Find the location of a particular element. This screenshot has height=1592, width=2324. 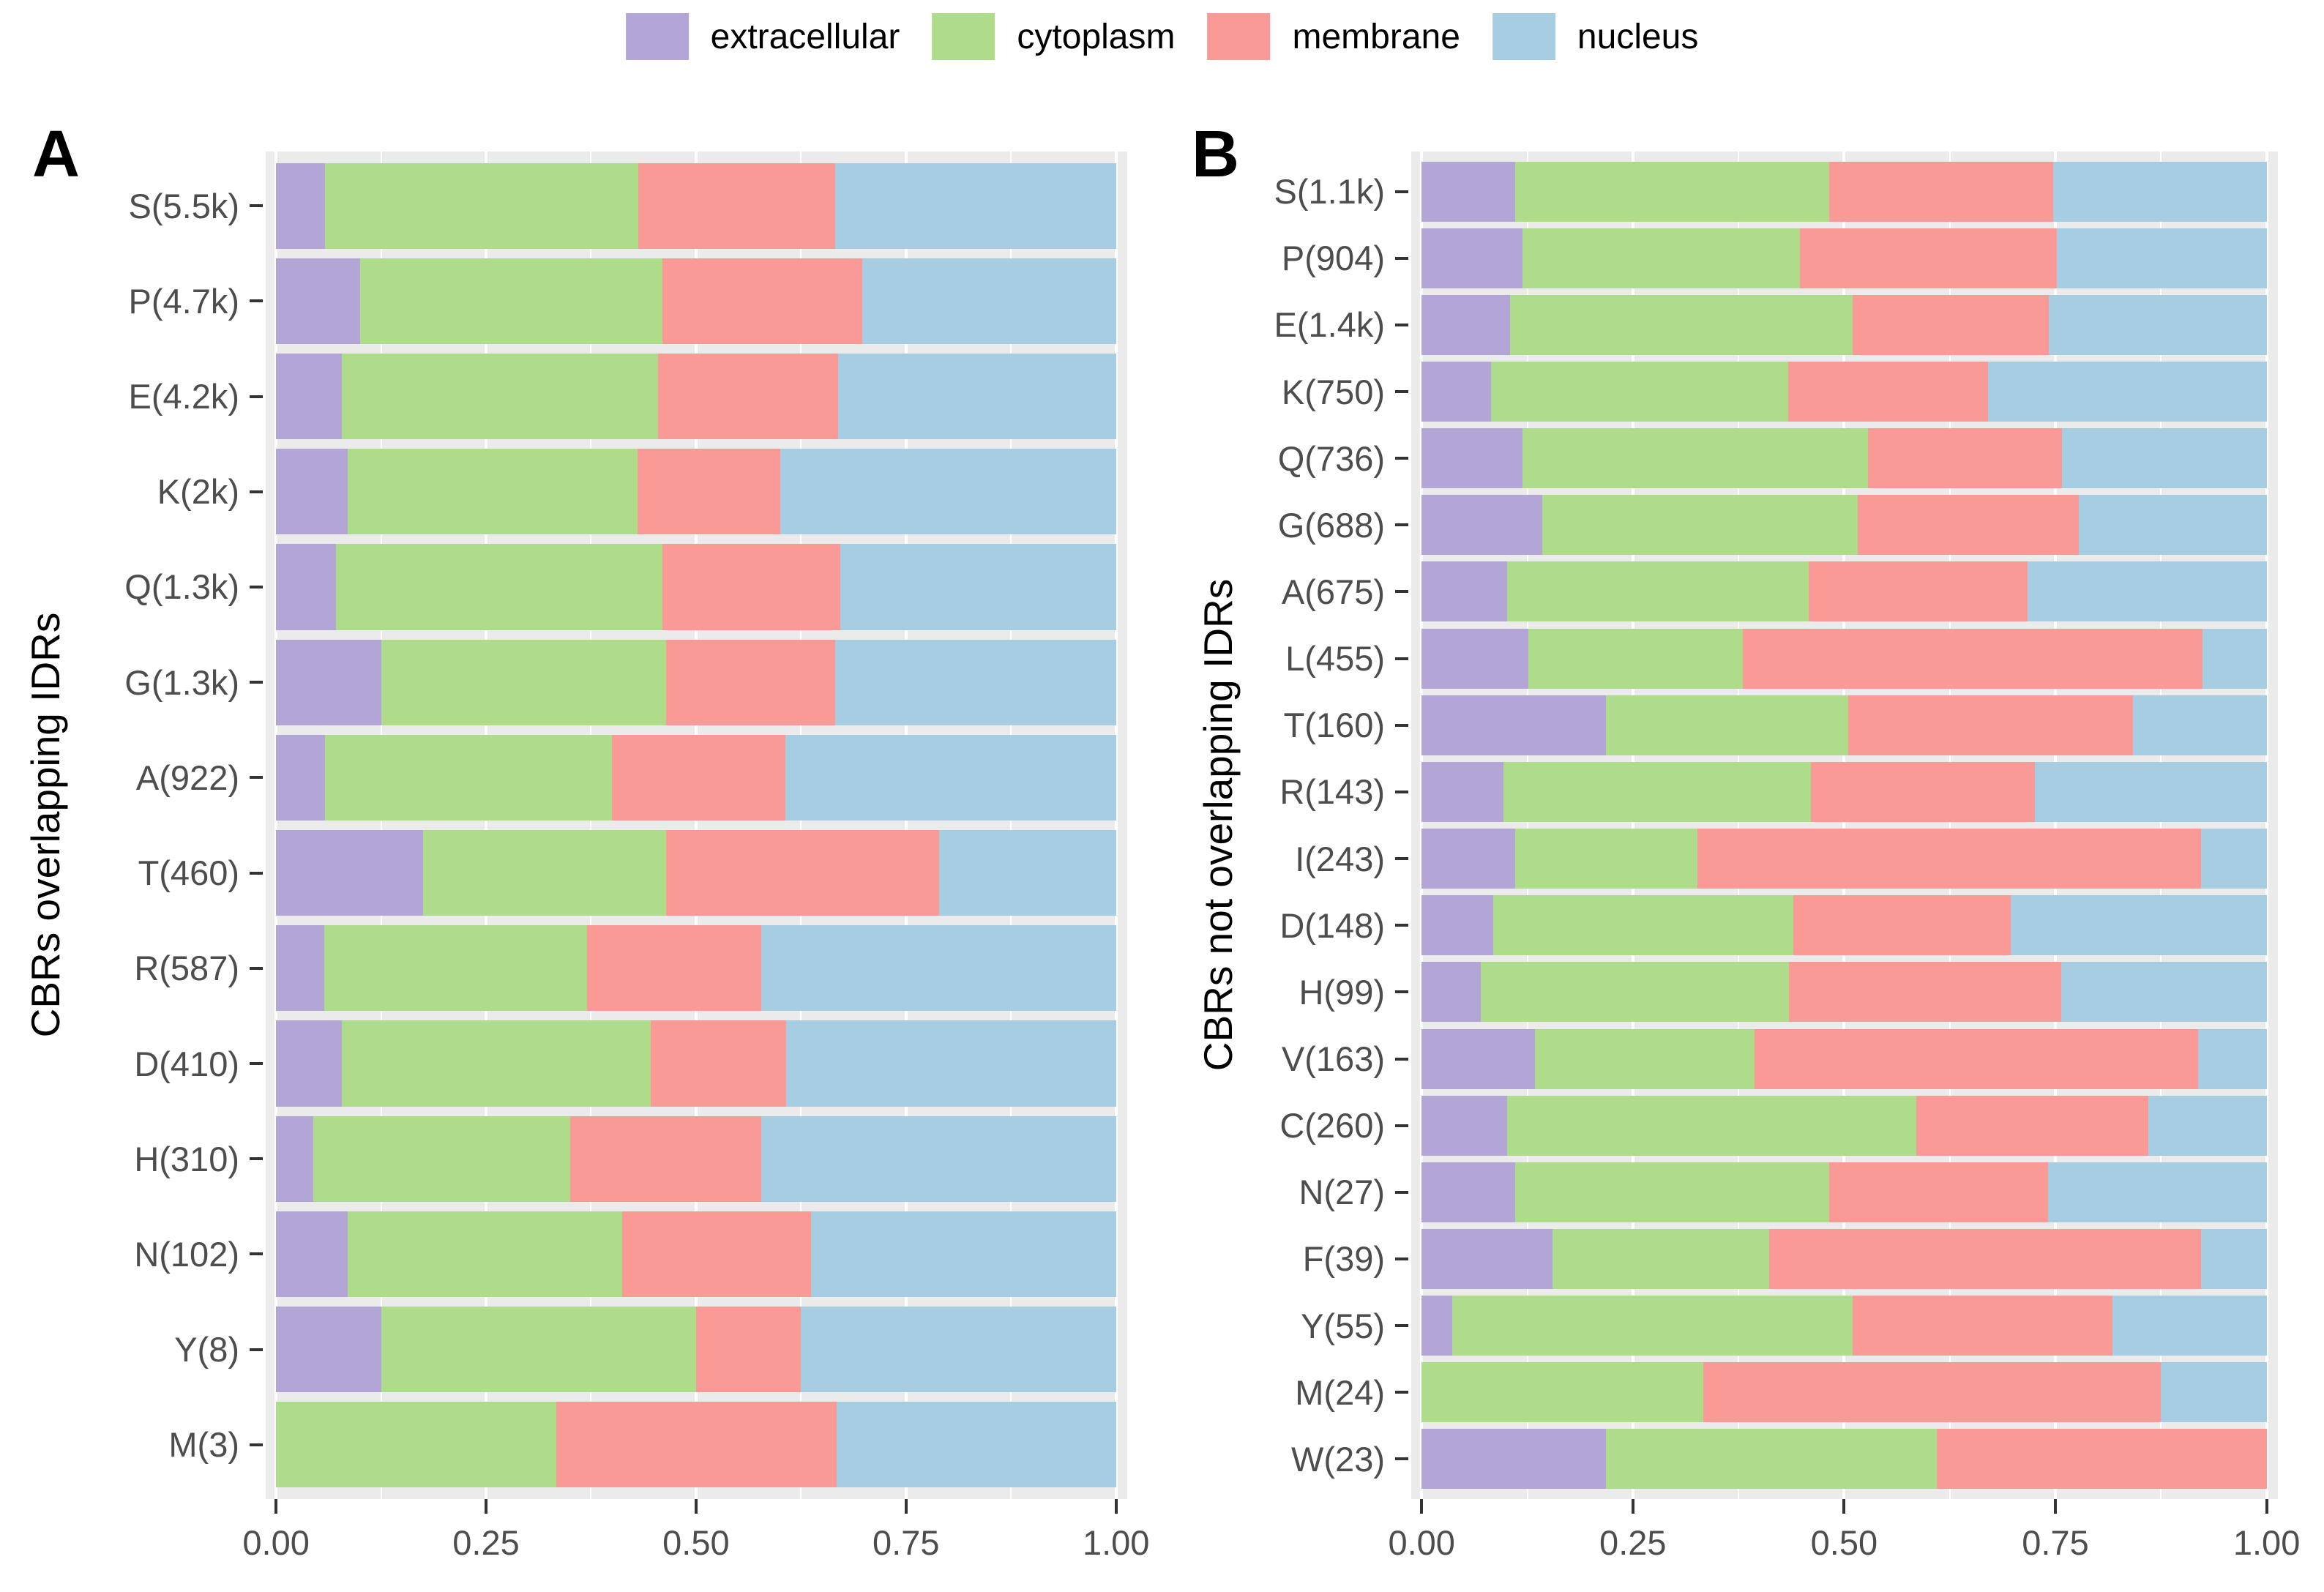

category-label: N(102) is located at coordinates (186, 1254).